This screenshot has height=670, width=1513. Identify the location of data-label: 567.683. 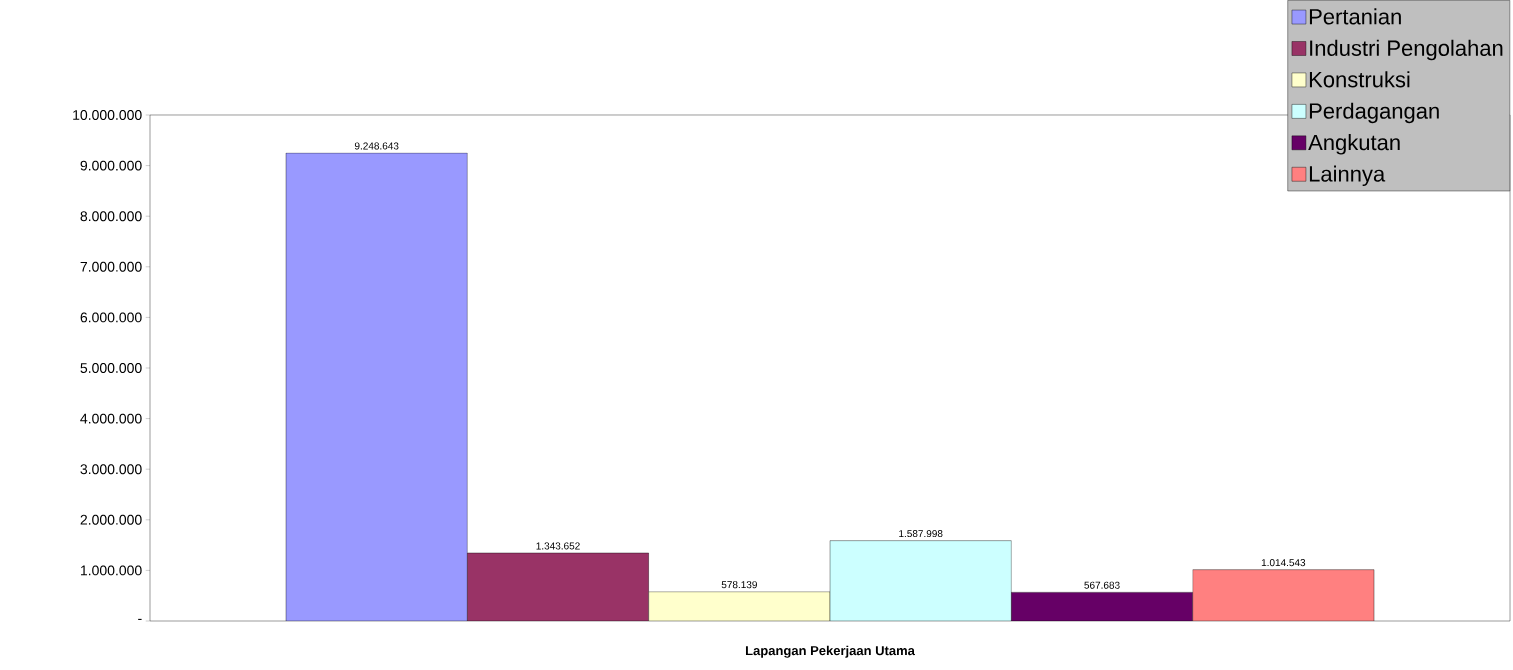
(1102, 585).